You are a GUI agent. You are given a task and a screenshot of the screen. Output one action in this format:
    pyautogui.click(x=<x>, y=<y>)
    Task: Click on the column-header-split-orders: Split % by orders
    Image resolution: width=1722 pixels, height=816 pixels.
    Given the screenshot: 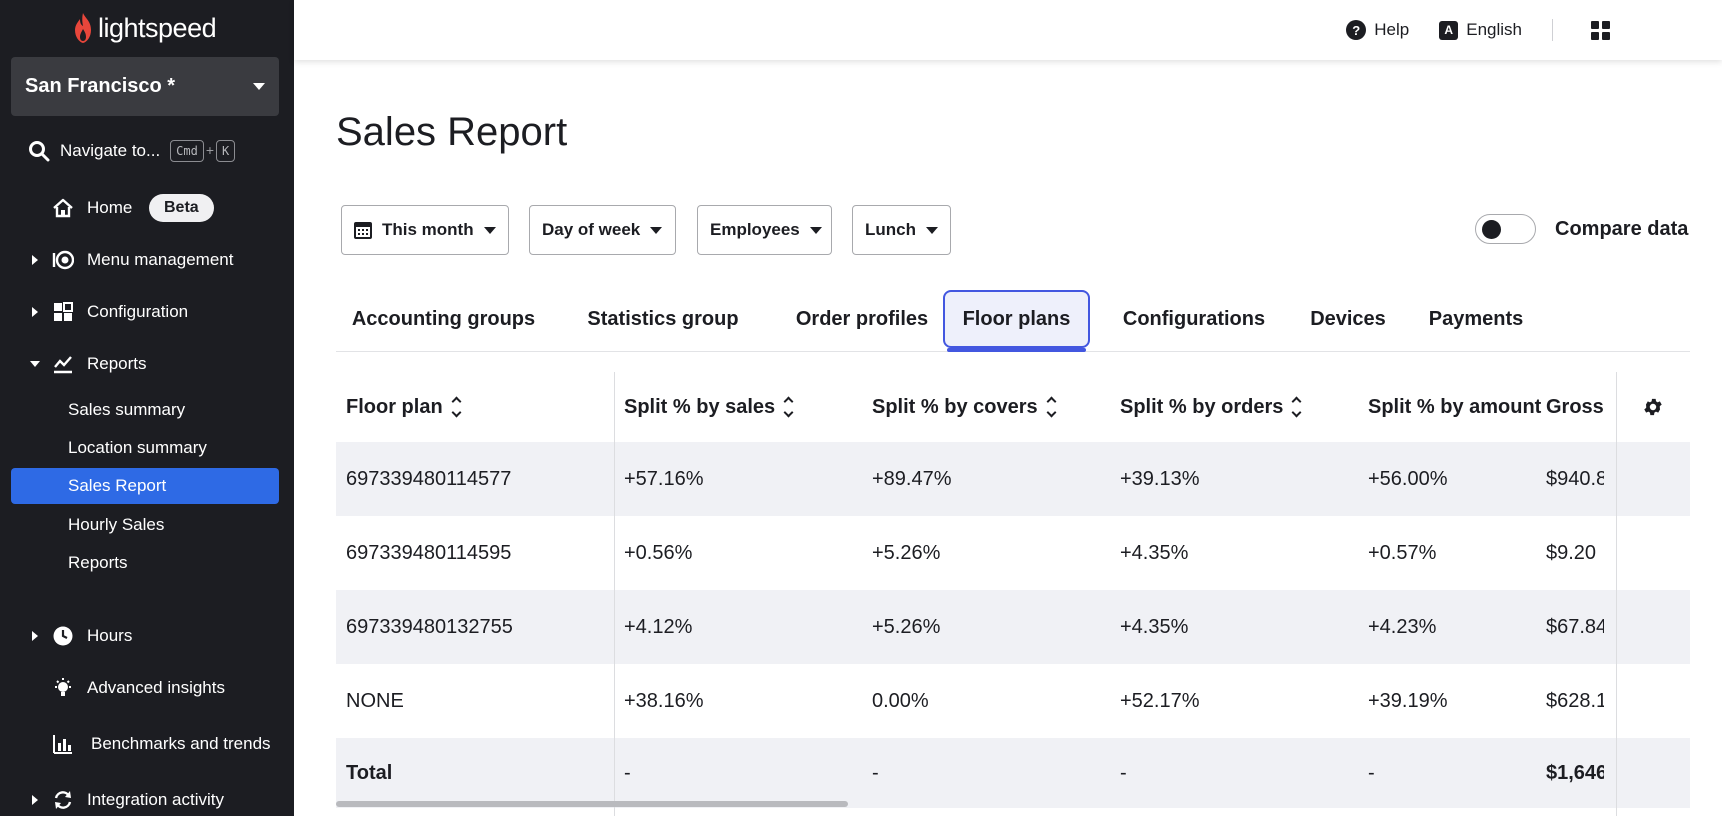 What is the action you would take?
    pyautogui.click(x=1234, y=407)
    